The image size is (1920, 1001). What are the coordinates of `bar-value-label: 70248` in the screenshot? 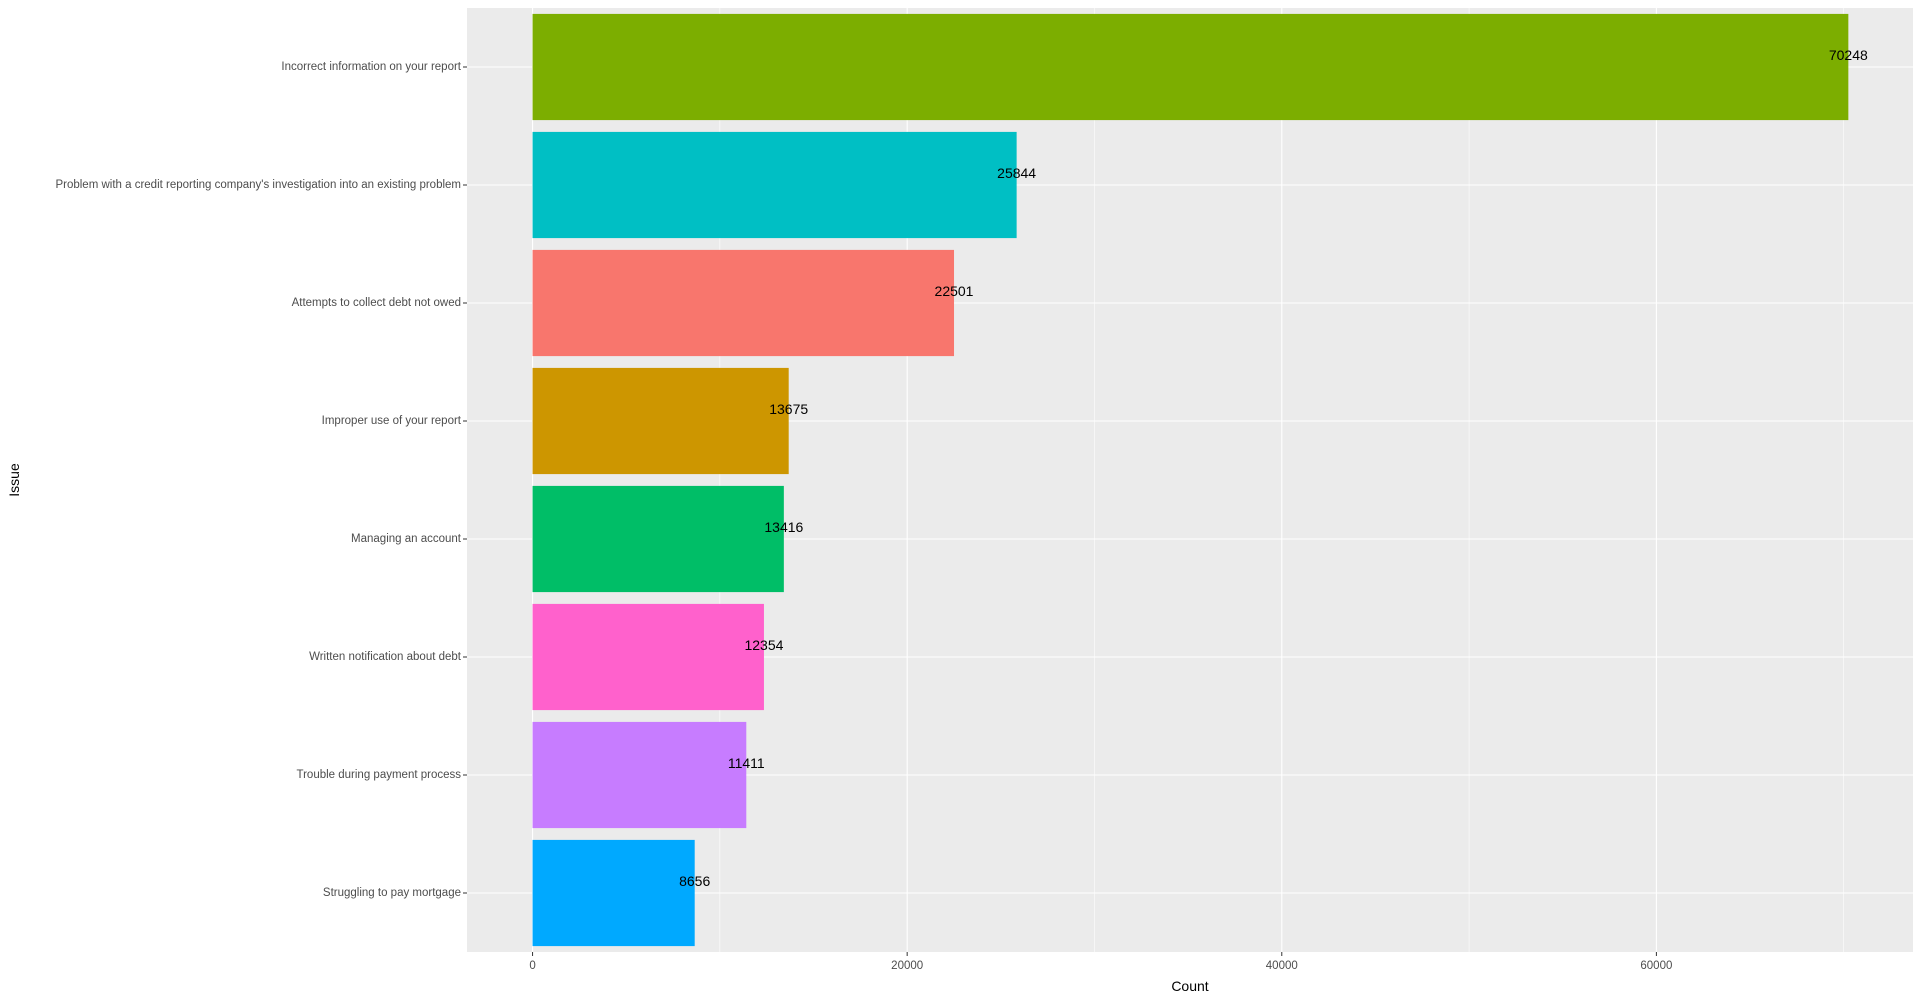 It's located at (1848, 55).